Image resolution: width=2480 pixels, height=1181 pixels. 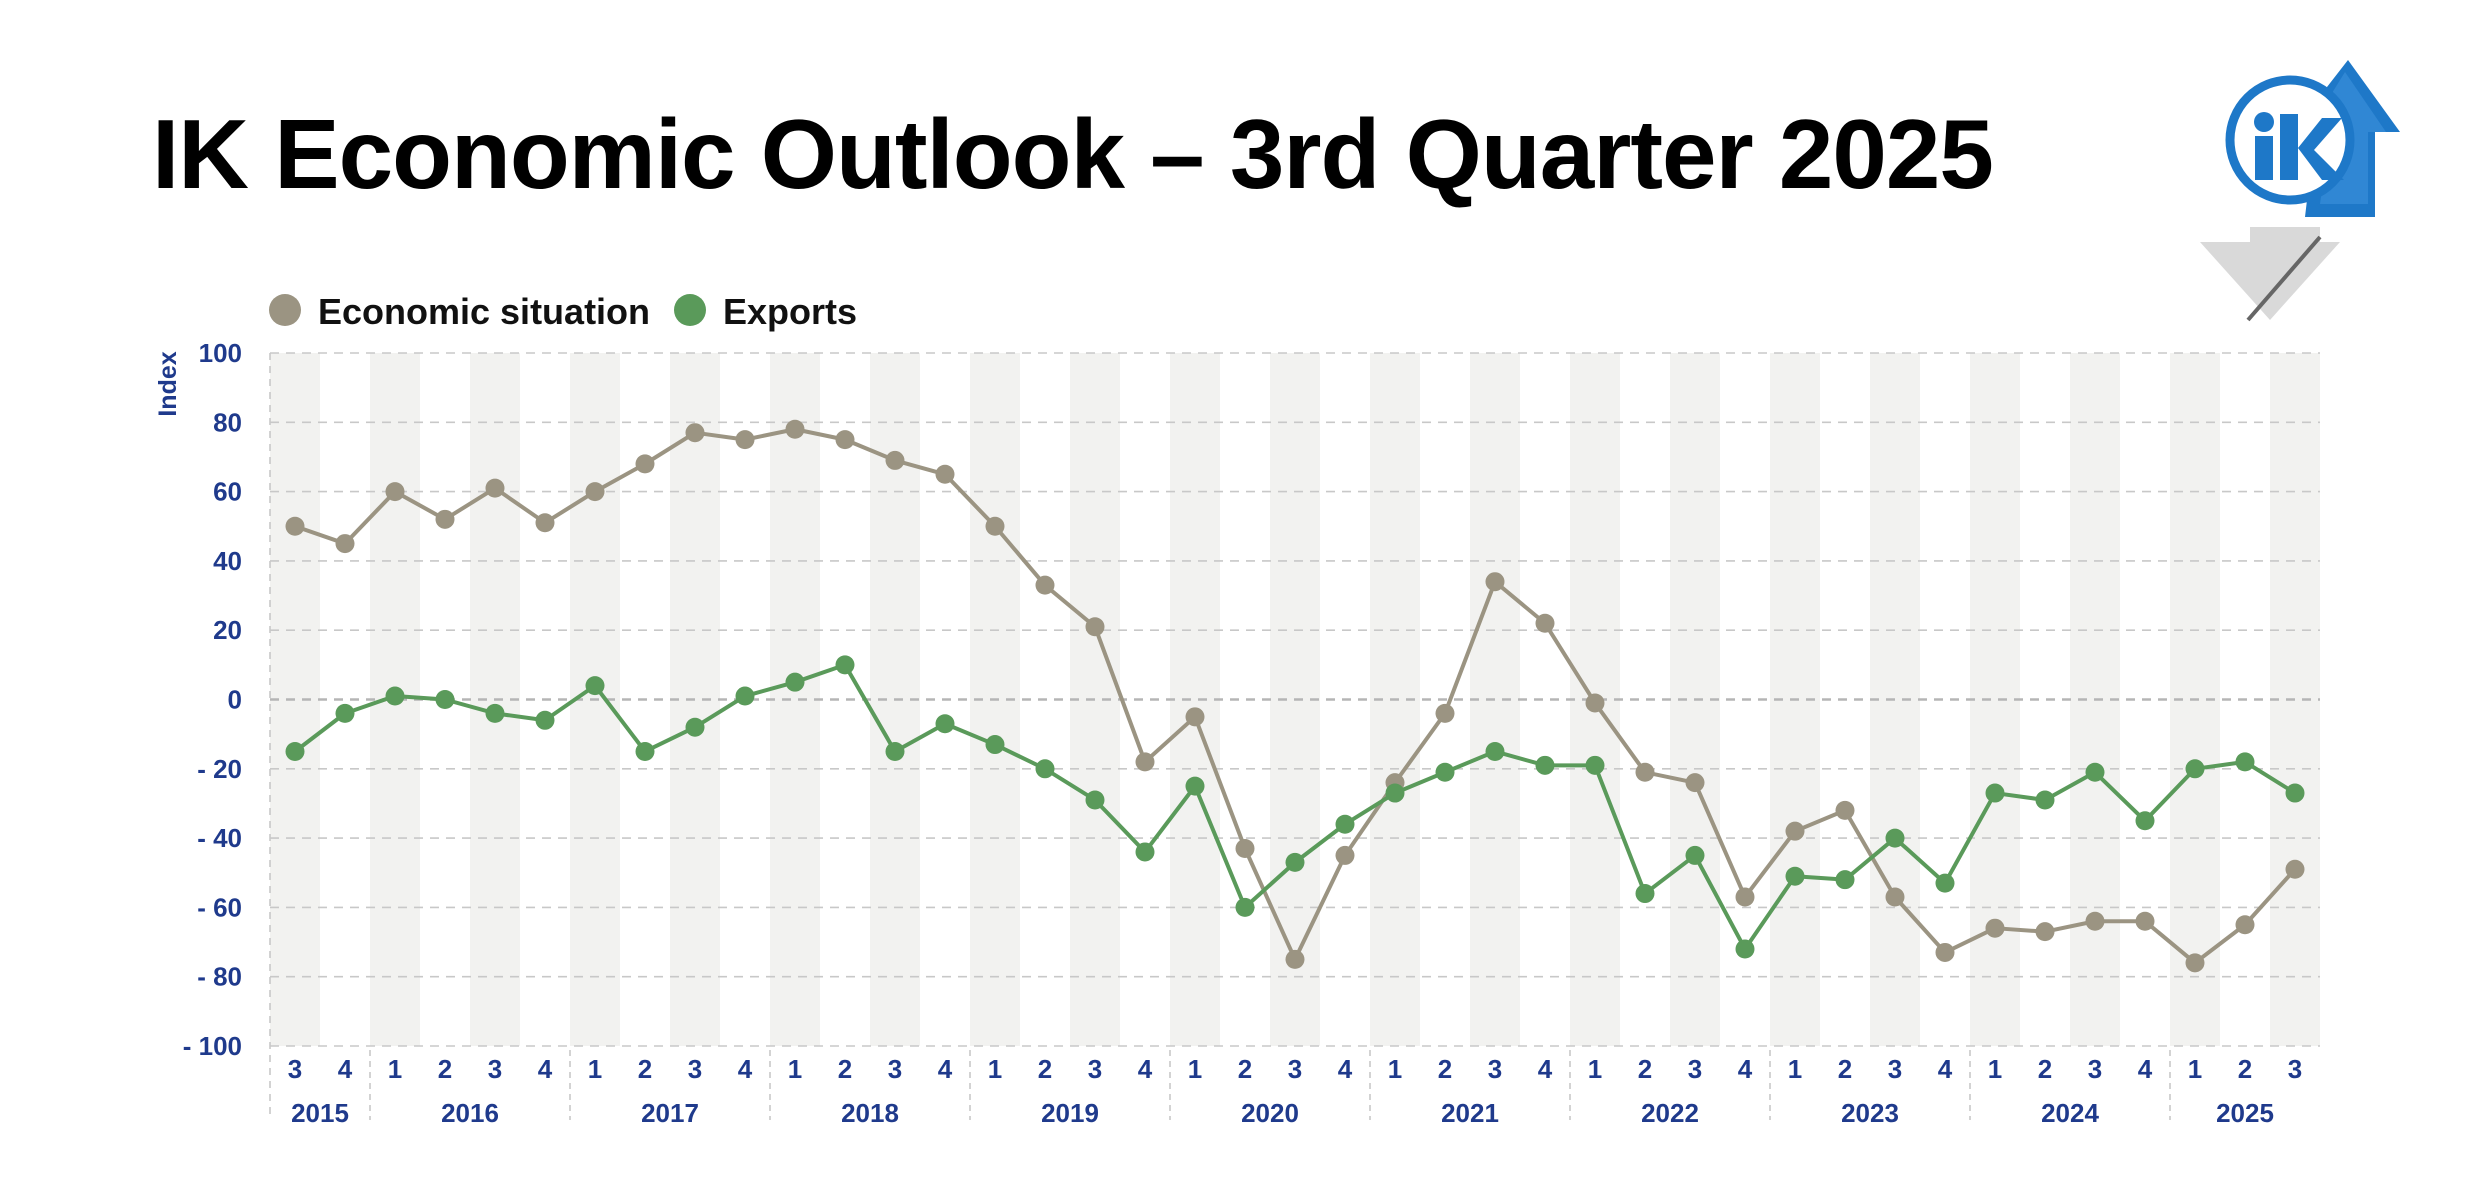 I want to click on y-tick-label: - 100, so click(x=212, y=1046).